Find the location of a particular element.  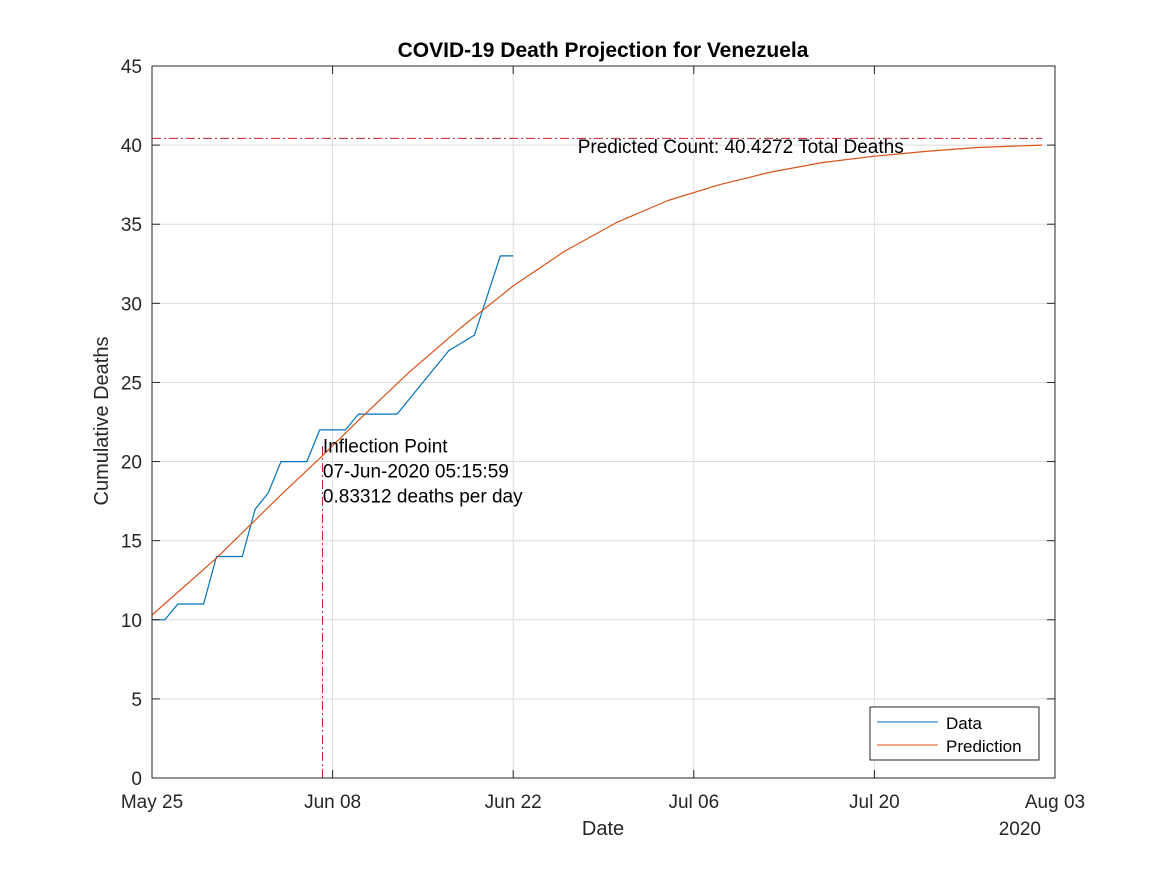

year-label: 2020 is located at coordinates (1020, 829).